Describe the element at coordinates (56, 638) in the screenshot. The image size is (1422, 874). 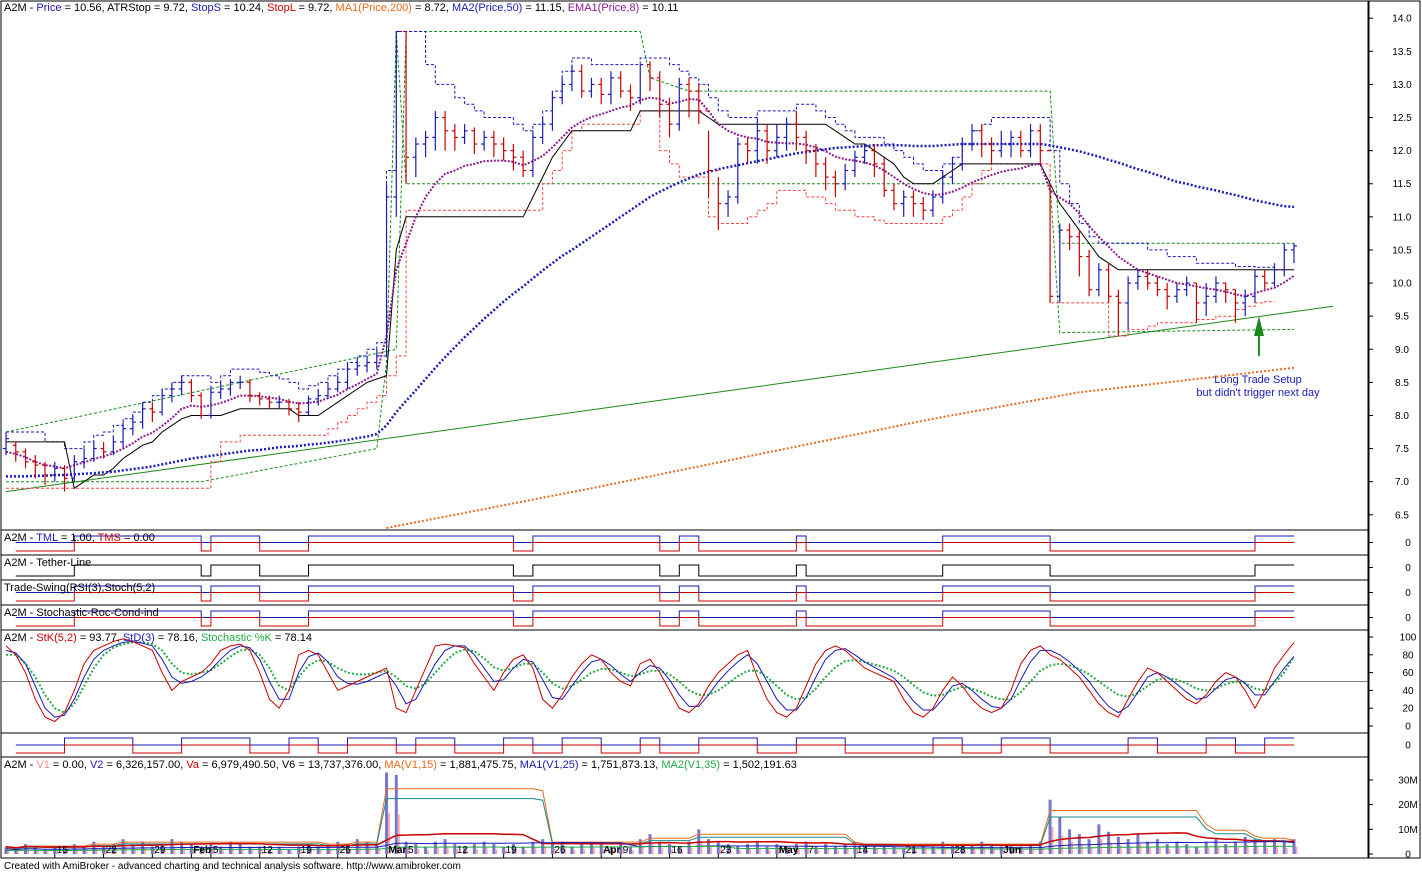
I see `legend-label: StK(5,2)` at that location.